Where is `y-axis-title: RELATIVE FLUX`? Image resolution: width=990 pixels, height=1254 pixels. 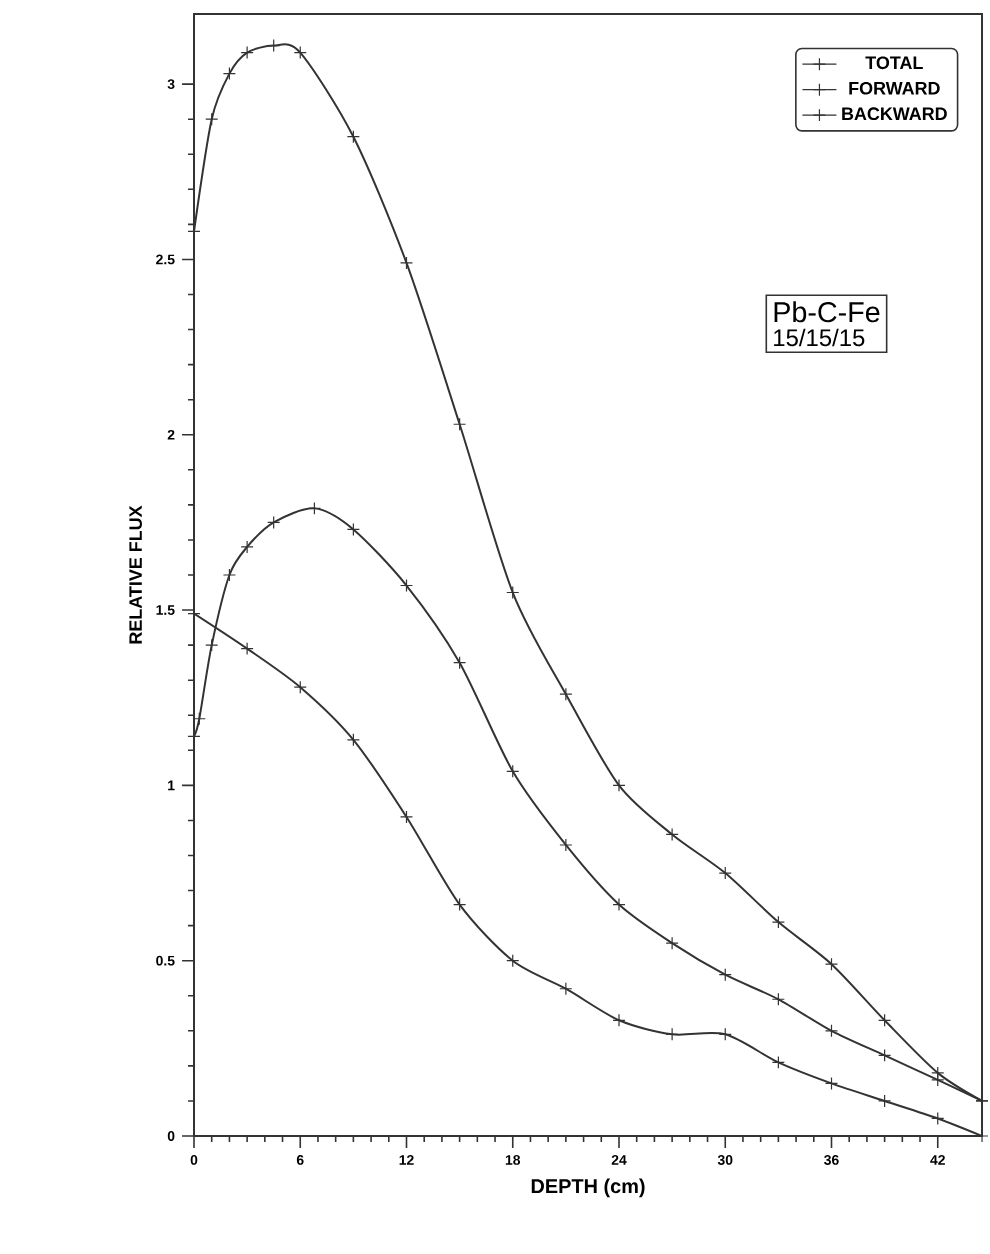 y-axis-title: RELATIVE FLUX is located at coordinates (135, 574).